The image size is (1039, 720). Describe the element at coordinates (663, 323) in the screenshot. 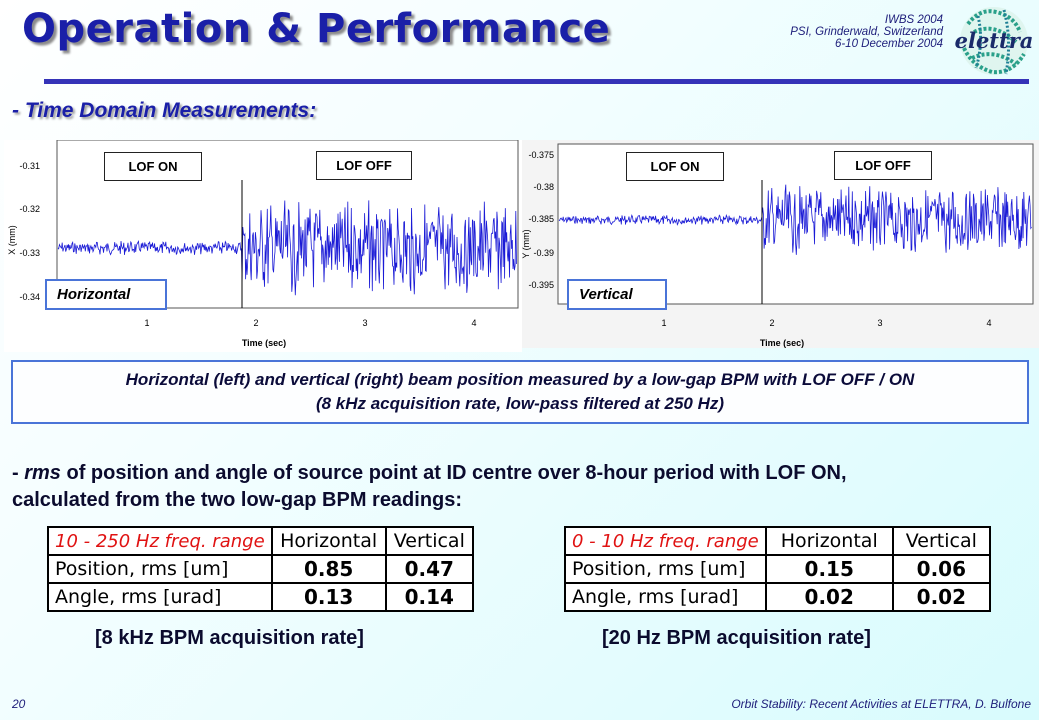

I see `plot-v-xtick: 1` at that location.